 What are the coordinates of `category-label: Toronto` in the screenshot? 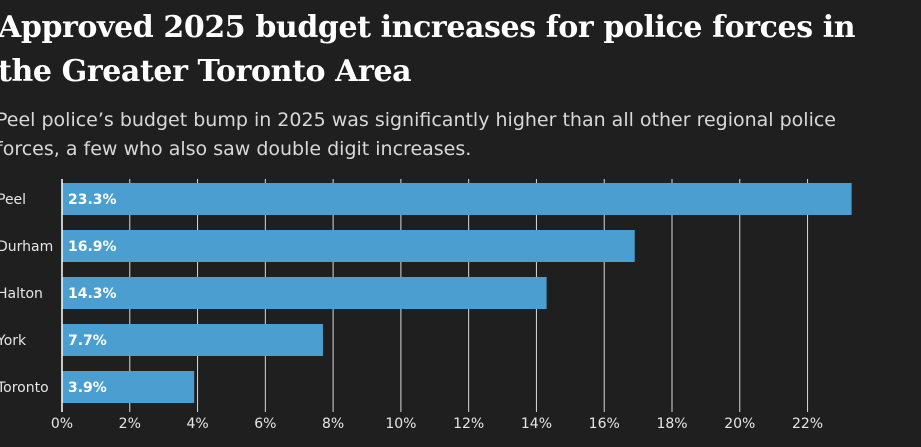 It's located at (24, 388).